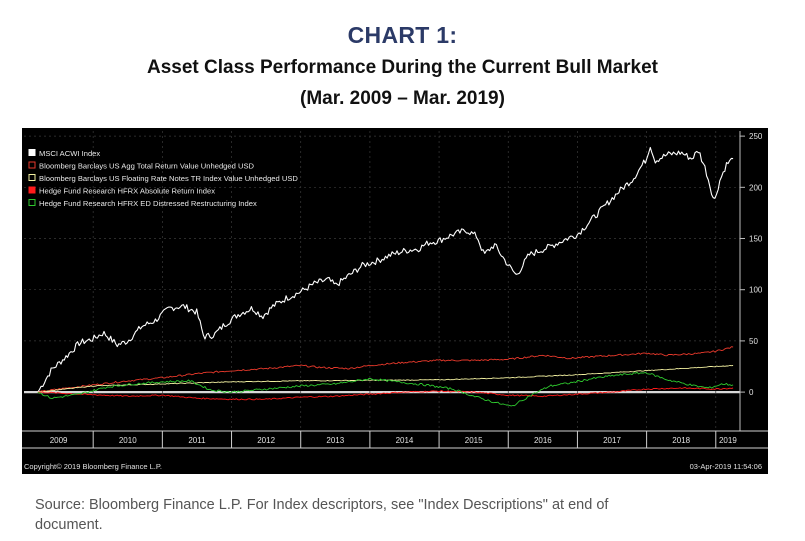 The width and height of the screenshot is (805, 541). Describe the element at coordinates (402, 35) in the screenshot. I see `chart-label: CHART 1:` at that location.